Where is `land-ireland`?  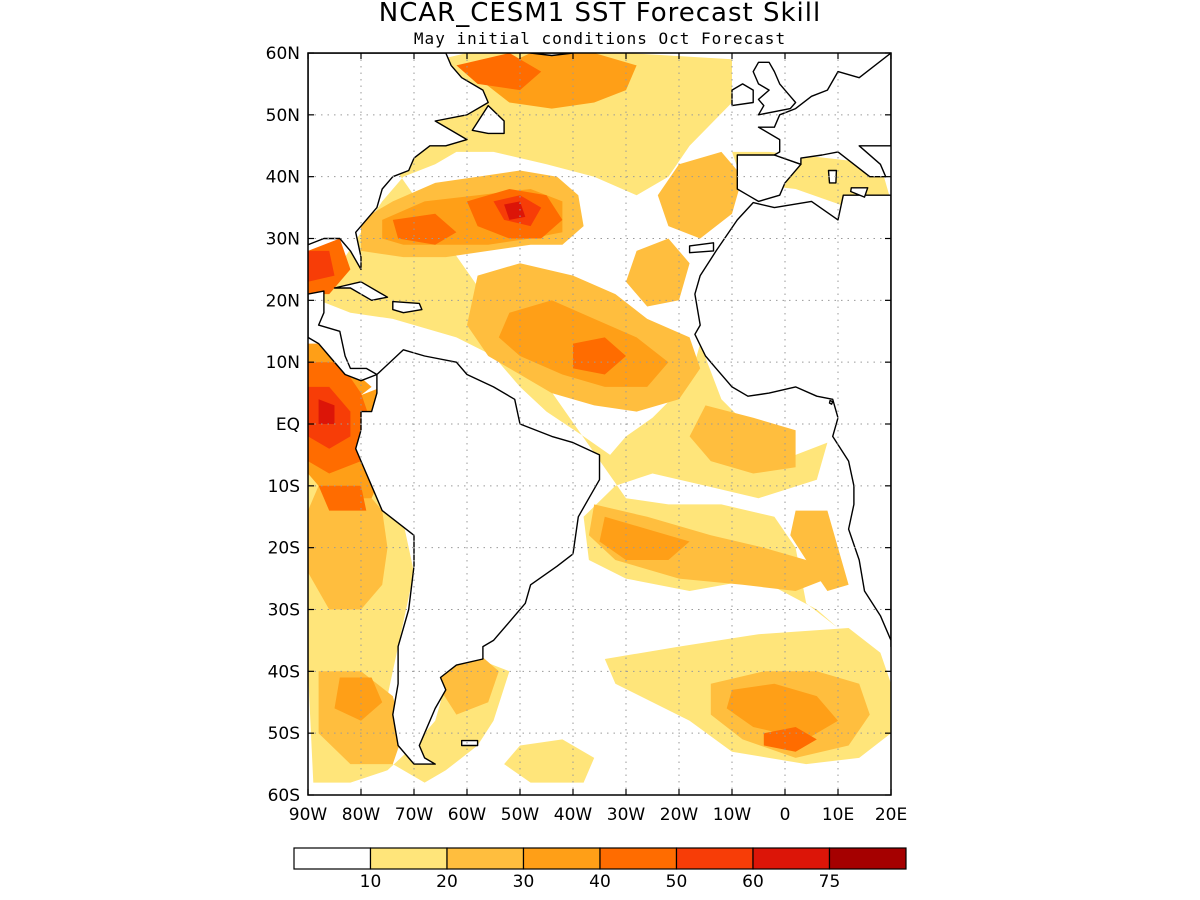 land-ireland is located at coordinates (742, 95).